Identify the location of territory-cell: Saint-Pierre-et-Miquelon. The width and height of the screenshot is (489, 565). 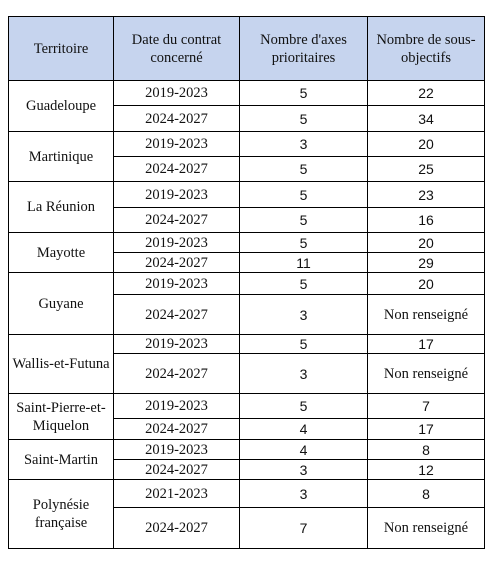
(61, 416).